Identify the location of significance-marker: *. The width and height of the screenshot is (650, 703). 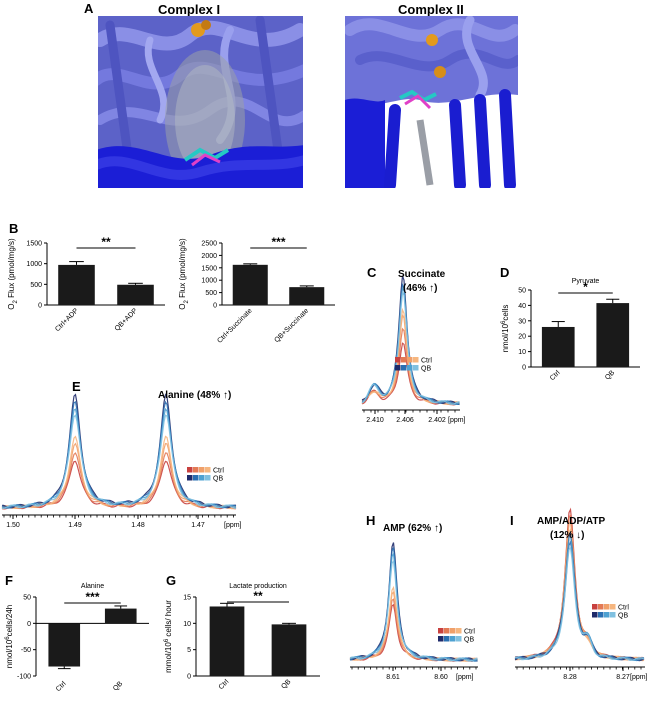
(585, 287).